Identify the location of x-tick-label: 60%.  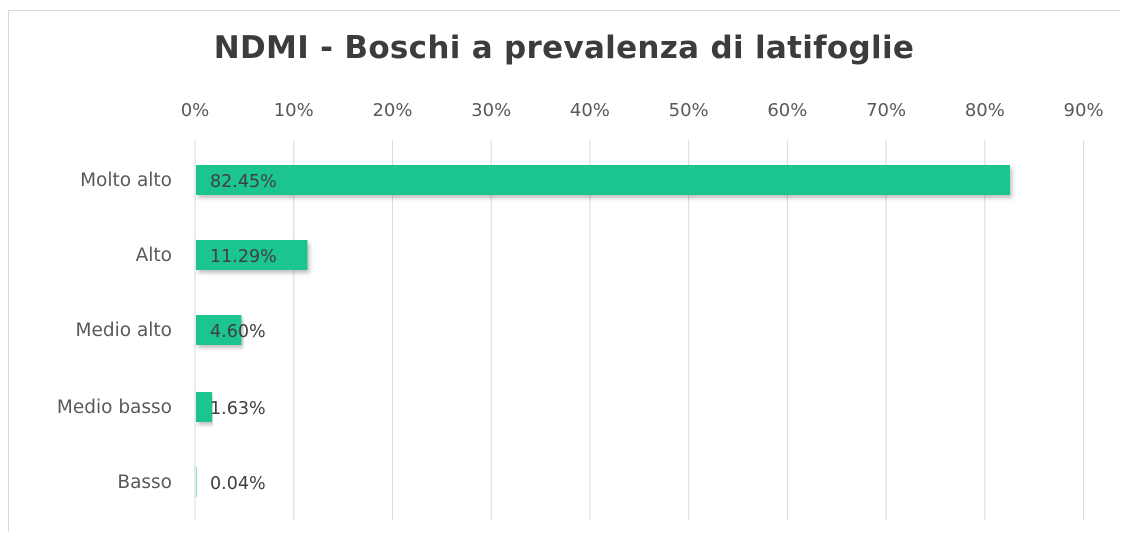
(787, 110).